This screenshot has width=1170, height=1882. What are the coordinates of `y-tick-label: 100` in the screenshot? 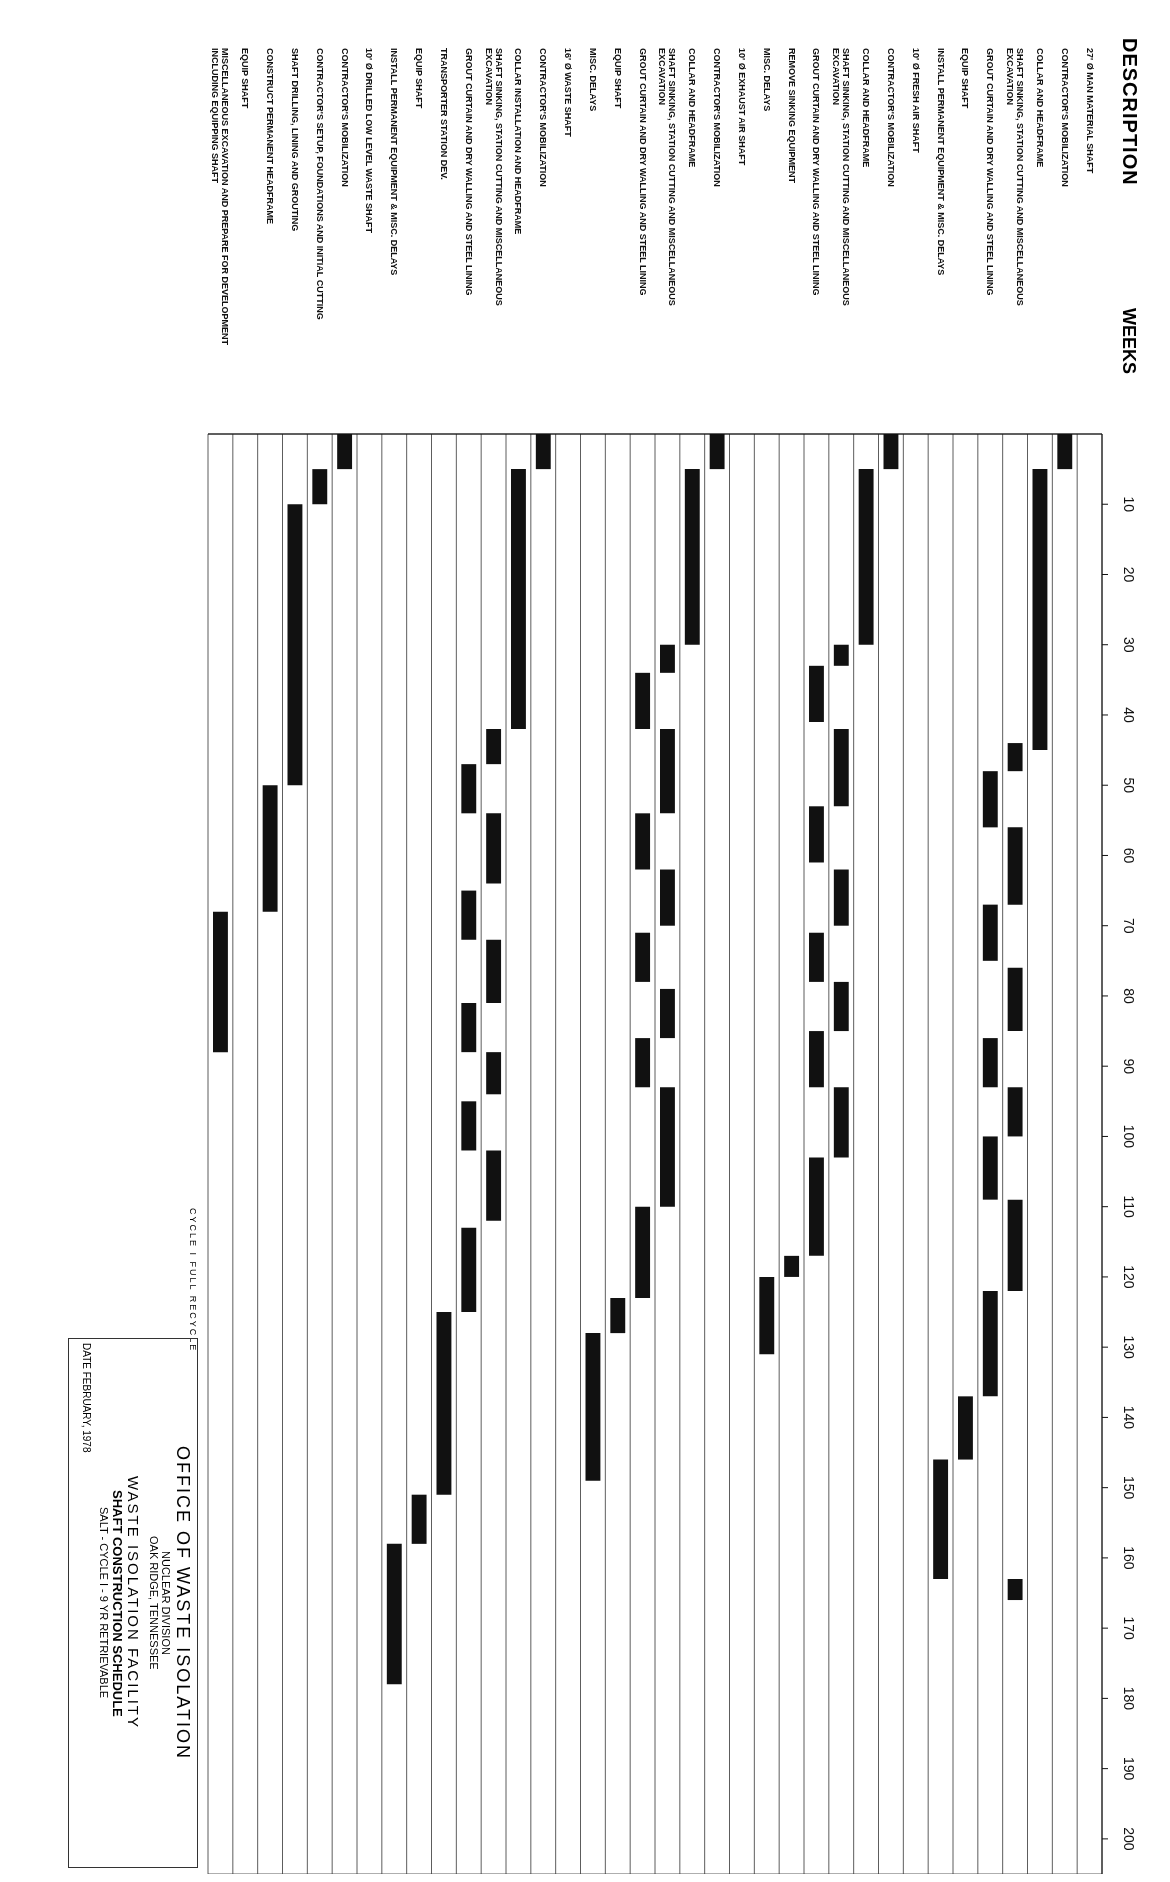 It's located at (1129, 1136).